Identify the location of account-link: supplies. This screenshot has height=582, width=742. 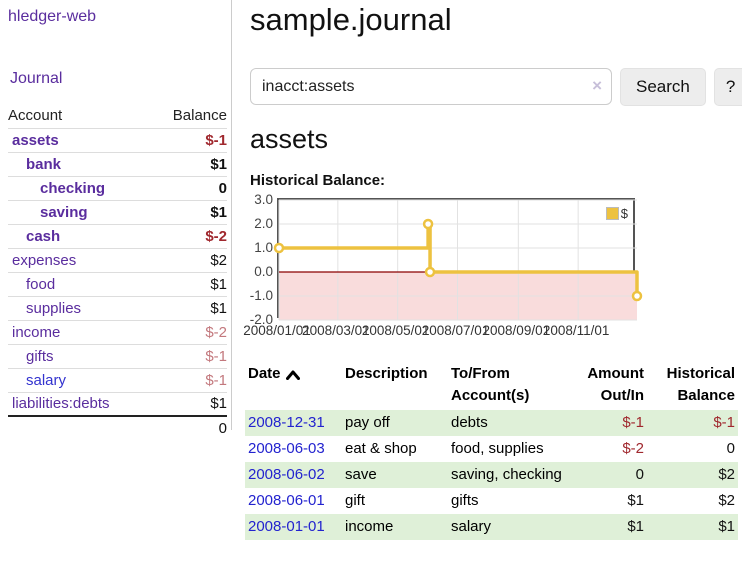
(54, 308).